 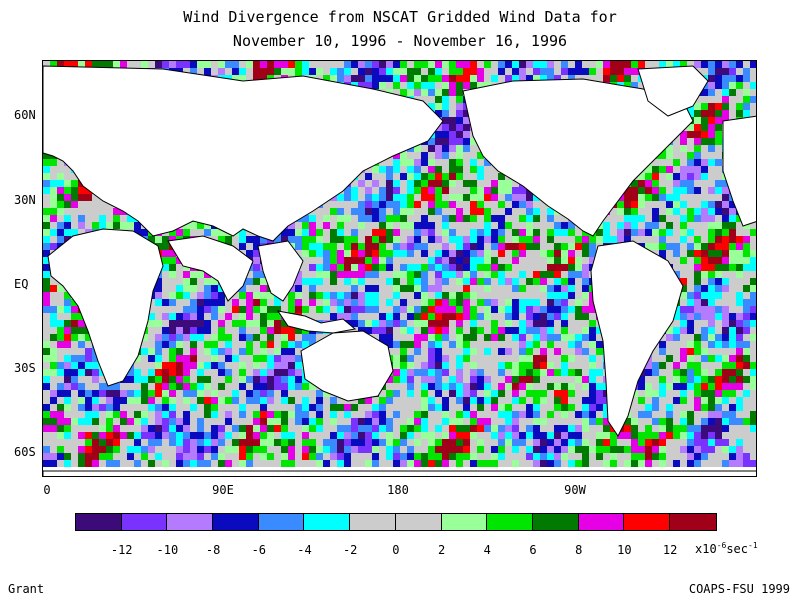 What do you see at coordinates (213, 550) in the screenshot?
I see `color-tick-label: -8` at bounding box center [213, 550].